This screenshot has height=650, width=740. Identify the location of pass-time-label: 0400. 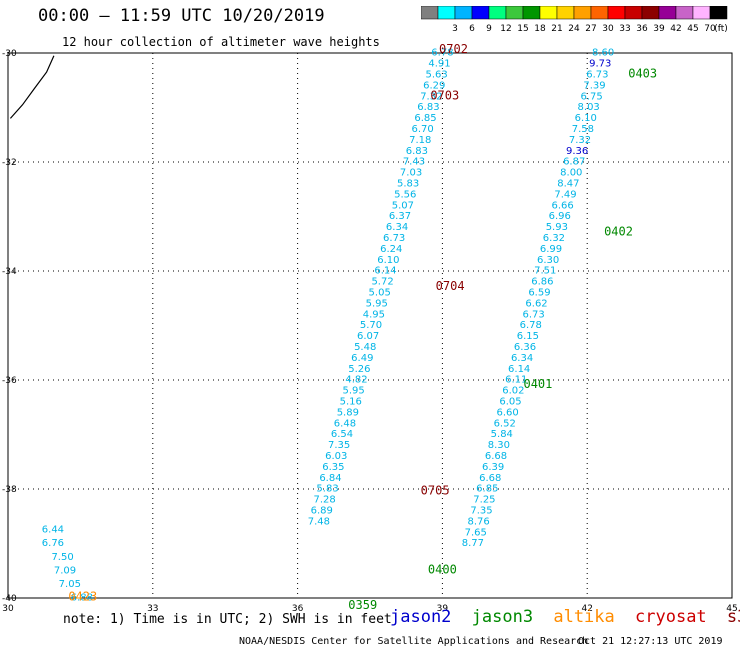
(442, 569).